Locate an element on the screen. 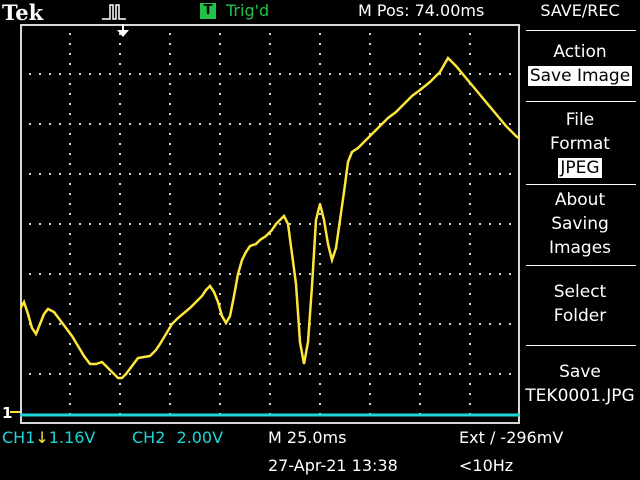  file-format-button: File Format JPEG is located at coordinates (580, 144).